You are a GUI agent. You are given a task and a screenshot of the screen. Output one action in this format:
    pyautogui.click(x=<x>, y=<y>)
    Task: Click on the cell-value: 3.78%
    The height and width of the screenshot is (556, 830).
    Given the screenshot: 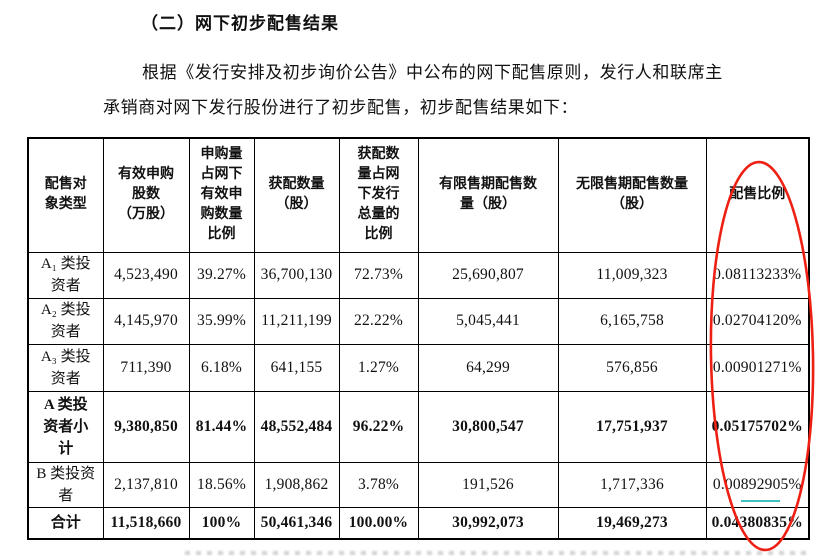 What is the action you would take?
    pyautogui.click(x=378, y=484)
    